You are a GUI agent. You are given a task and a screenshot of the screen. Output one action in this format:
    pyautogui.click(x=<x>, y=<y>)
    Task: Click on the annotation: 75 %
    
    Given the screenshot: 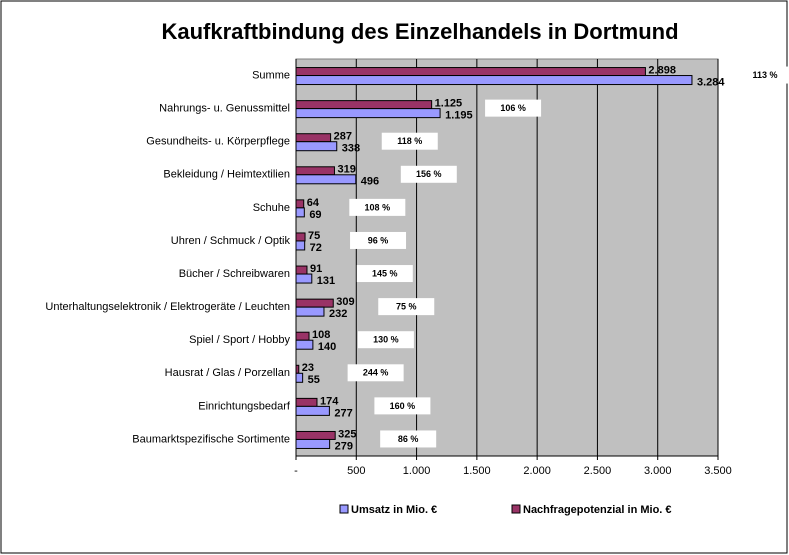 What is the action you would take?
    pyautogui.click(x=406, y=307)
    